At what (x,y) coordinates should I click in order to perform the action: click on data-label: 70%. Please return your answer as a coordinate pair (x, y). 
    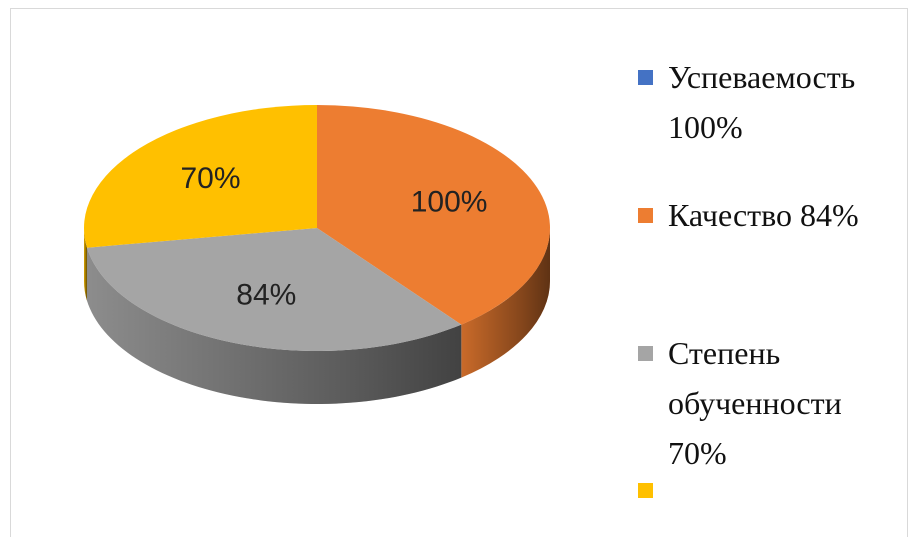
    Looking at the image, I should click on (211, 178).